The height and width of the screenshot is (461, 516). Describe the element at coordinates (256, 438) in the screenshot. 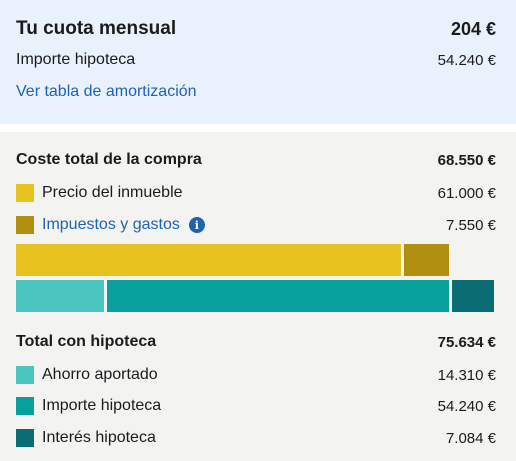

I see `legend-item-mortgage-interest: Interés hipoteca 7.084 €` at that location.